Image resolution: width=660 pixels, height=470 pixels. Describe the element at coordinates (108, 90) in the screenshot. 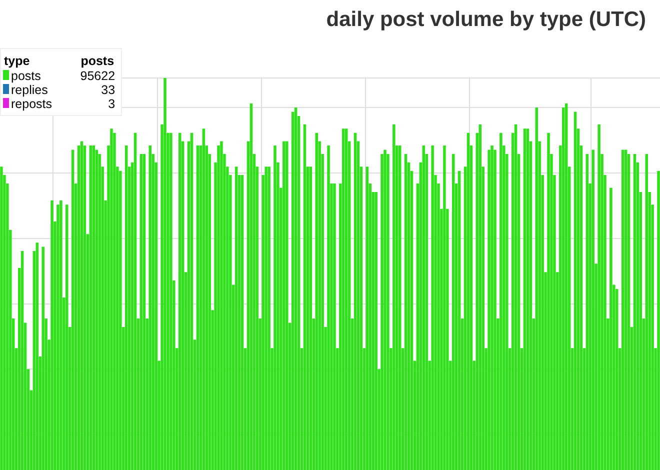

I see `annotation: 33` at that location.